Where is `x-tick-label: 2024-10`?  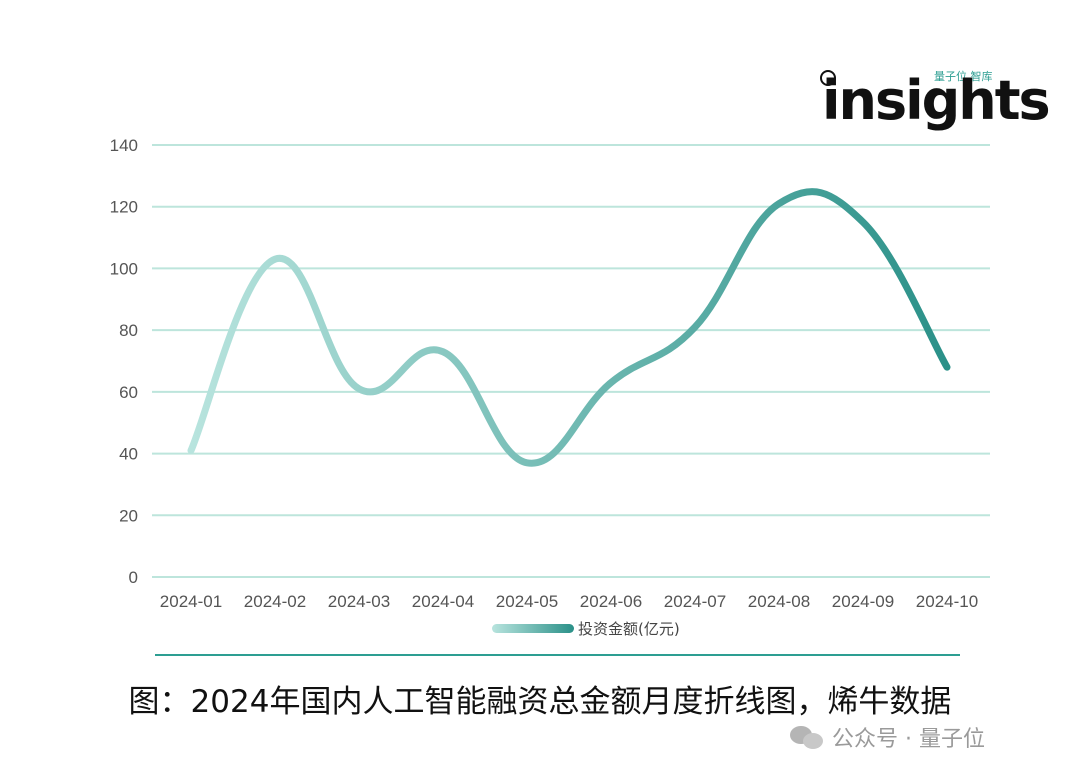
x-tick-label: 2024-10 is located at coordinates (947, 601).